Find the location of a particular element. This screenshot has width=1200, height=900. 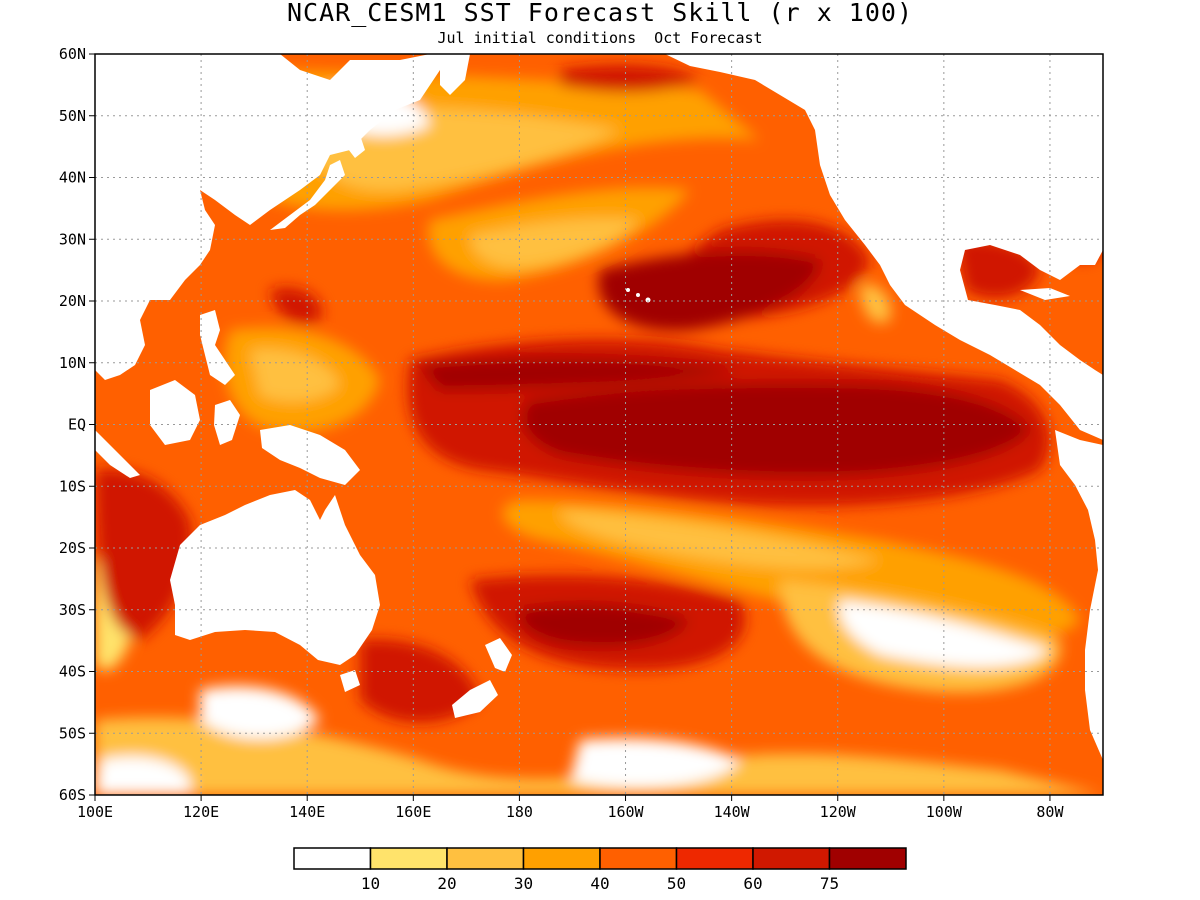

lat-tick-label: 60S is located at coordinates (72, 795).